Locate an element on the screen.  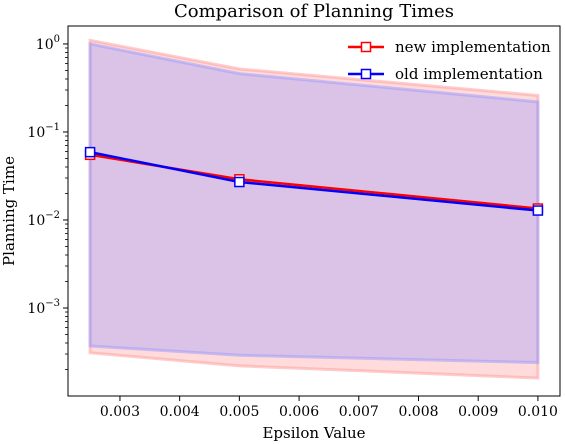
series-lines is located at coordinates (314, 181).